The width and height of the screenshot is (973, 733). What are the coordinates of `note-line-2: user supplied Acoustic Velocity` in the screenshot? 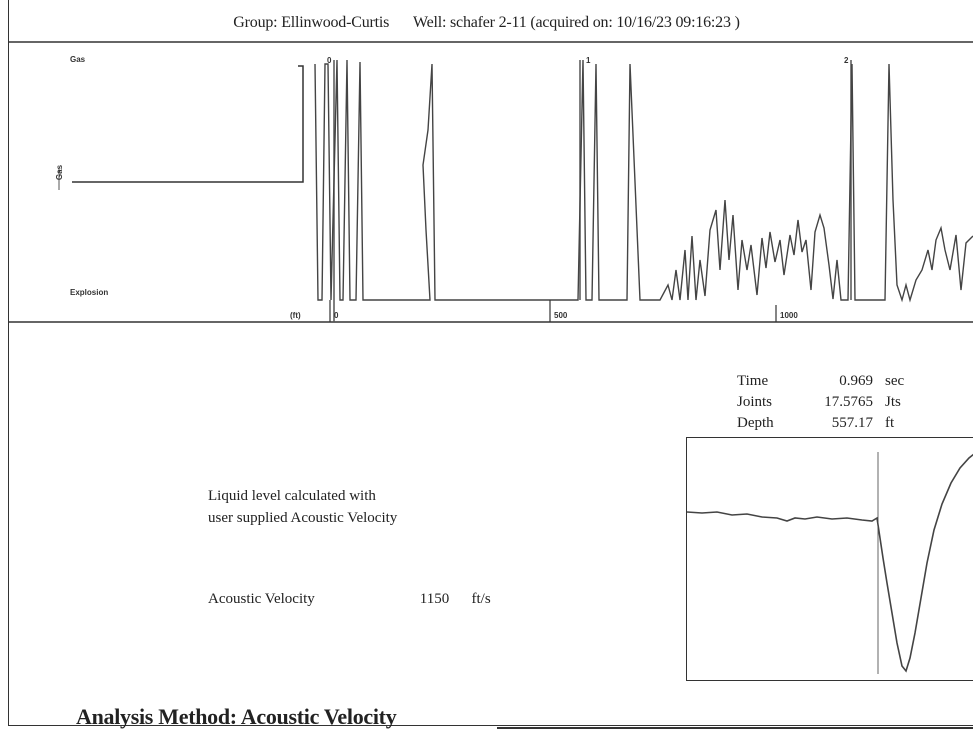 It's located at (303, 518).